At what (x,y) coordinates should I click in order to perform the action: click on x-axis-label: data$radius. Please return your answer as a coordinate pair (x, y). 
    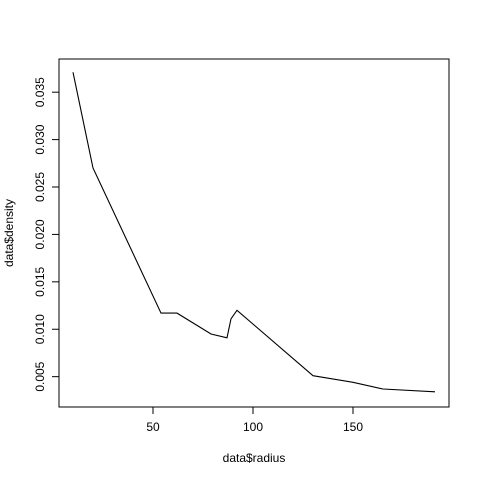
    Looking at the image, I should click on (254, 458).